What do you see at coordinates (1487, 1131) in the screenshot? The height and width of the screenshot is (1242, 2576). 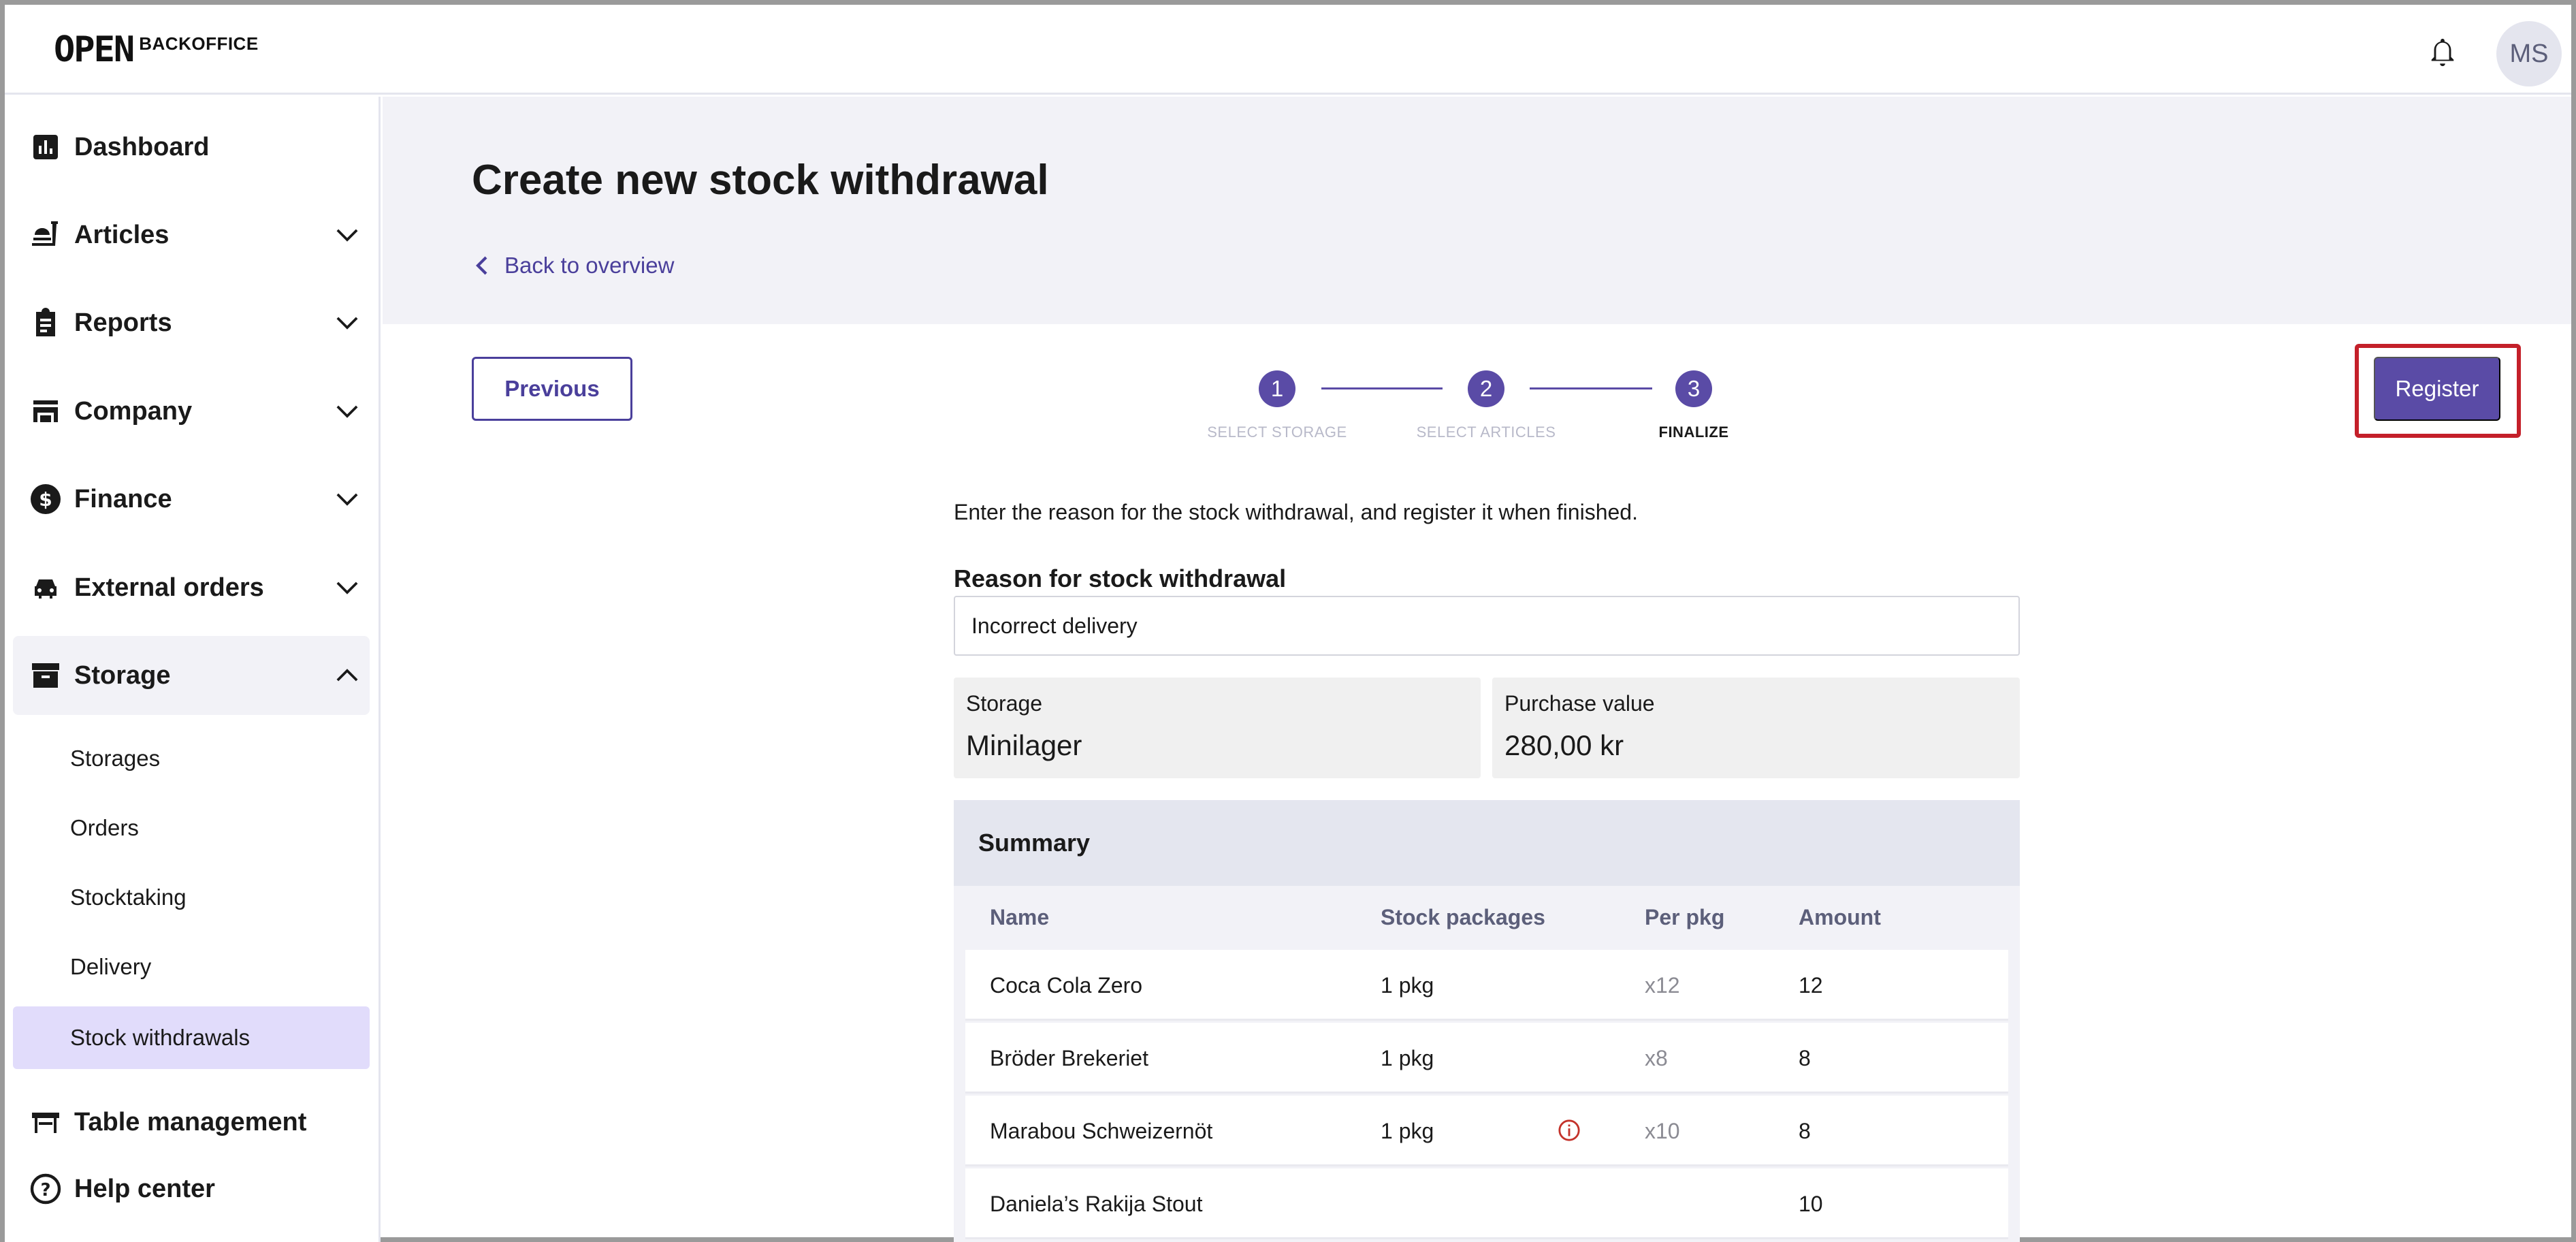 I see `table-row: Marabou Schweizernöt 1 pkg x10 8` at bounding box center [1487, 1131].